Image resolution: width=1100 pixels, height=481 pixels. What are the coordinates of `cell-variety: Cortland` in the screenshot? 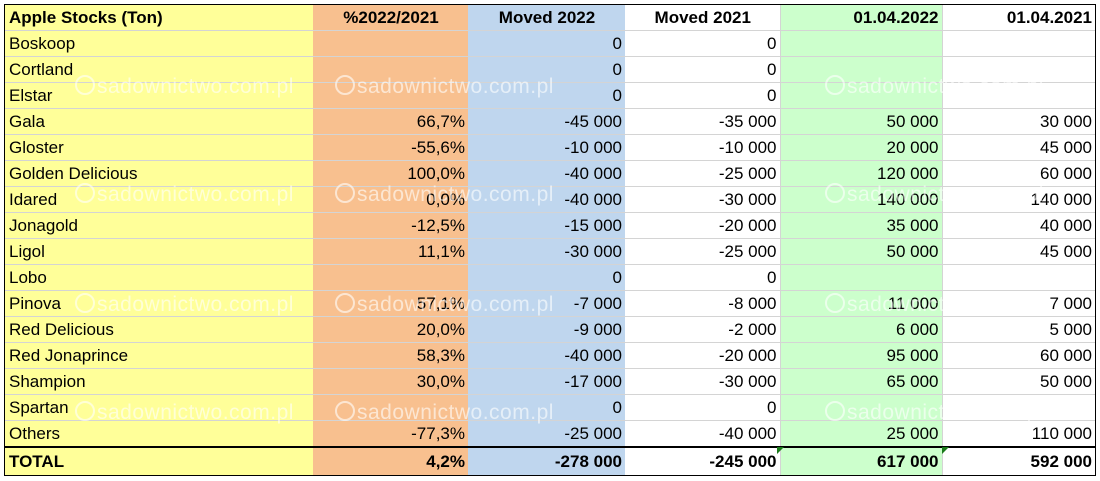 It's located at (159, 70).